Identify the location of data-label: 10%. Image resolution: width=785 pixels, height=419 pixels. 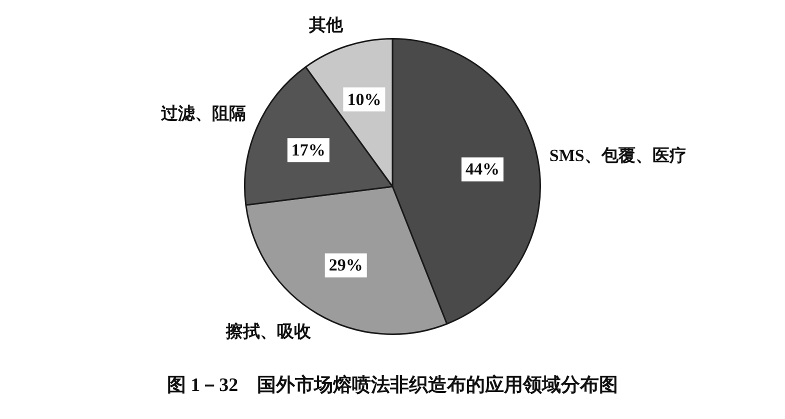
(364, 99).